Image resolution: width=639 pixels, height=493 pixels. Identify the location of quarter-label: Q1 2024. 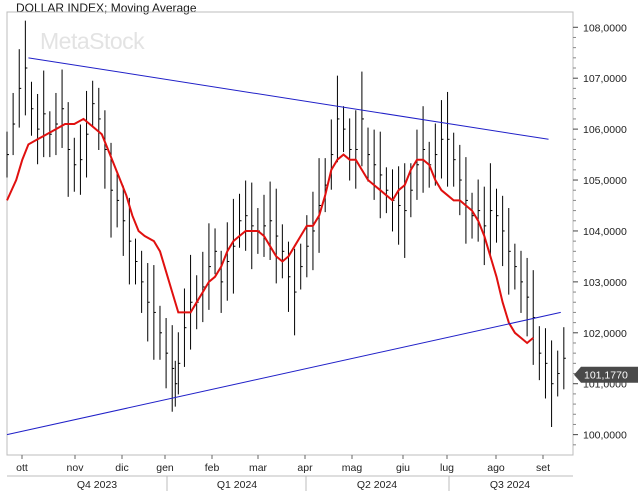
(237, 485).